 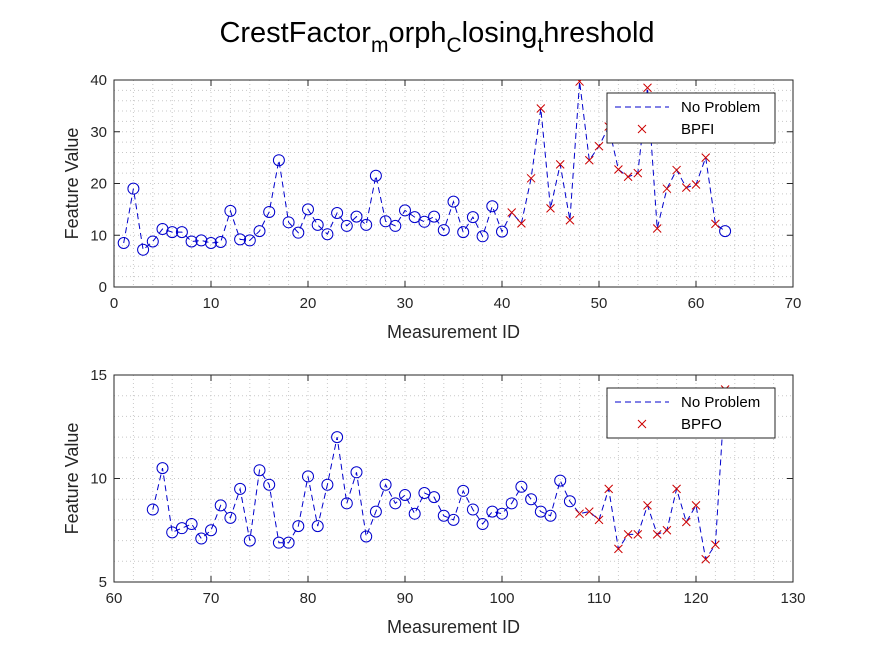 I want to click on legend: No Problem BPFI, so click(x=691, y=118).